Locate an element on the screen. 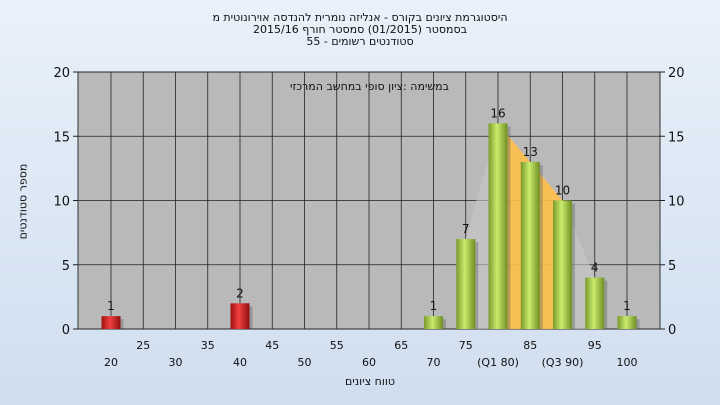  y-axis-title: מספר סטודנטים is located at coordinates (23, 201).